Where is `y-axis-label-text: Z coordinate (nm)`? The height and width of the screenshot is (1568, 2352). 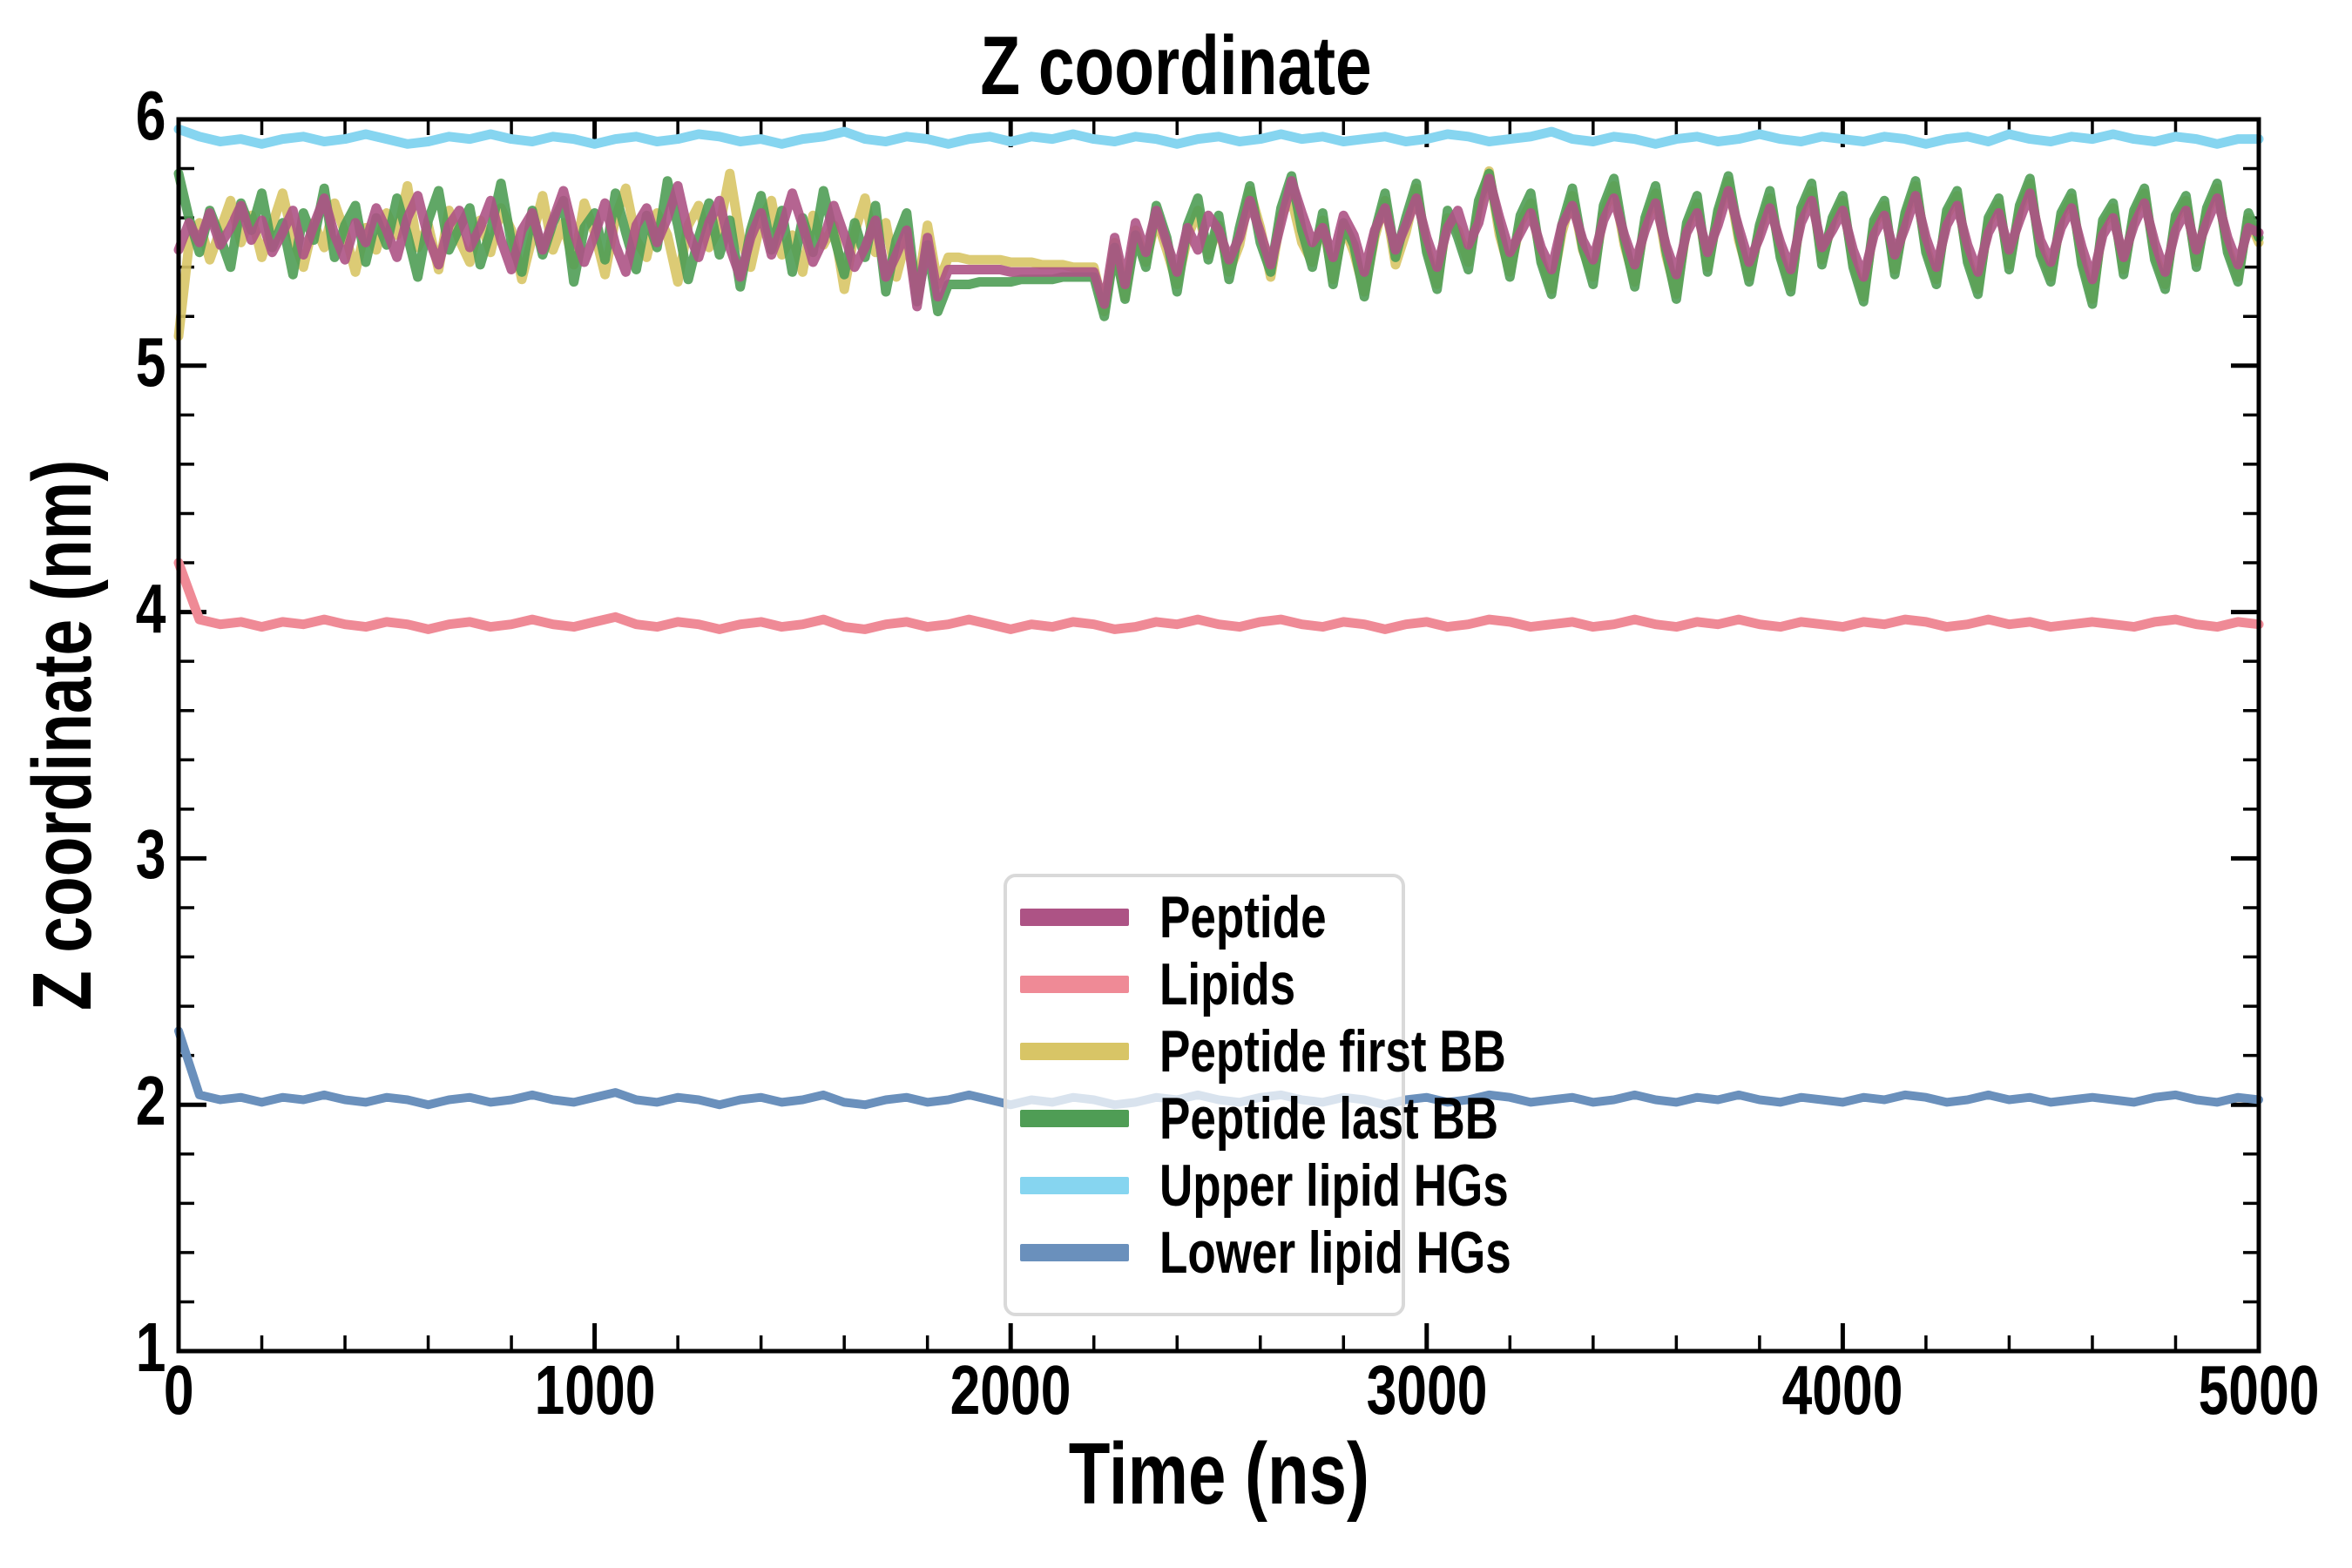 y-axis-label-text: Z coordinate (nm) is located at coordinates (62, 735).